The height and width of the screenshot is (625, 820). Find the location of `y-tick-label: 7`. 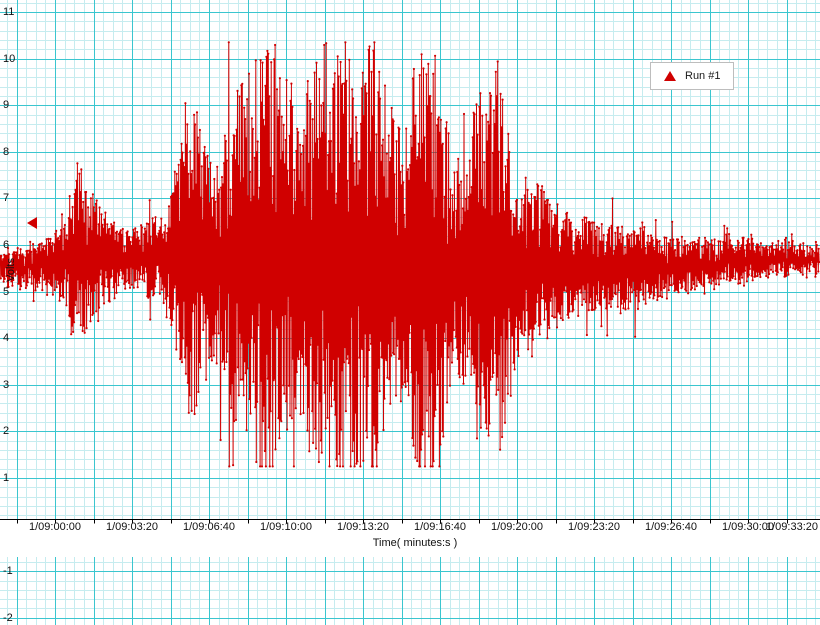

y-tick-label: 7 is located at coordinates (6, 198).